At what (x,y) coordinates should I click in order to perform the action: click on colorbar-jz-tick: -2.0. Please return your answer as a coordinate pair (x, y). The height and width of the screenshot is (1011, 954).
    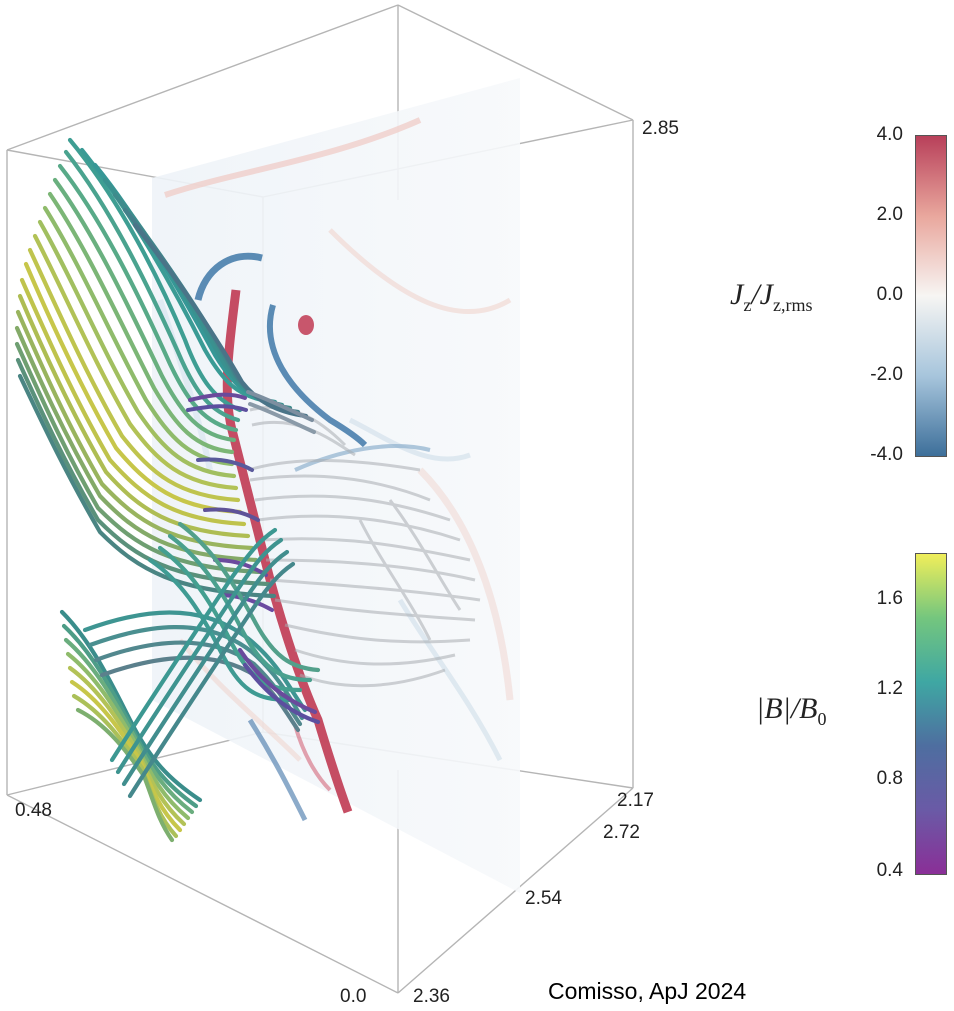
    Looking at the image, I should click on (886, 374).